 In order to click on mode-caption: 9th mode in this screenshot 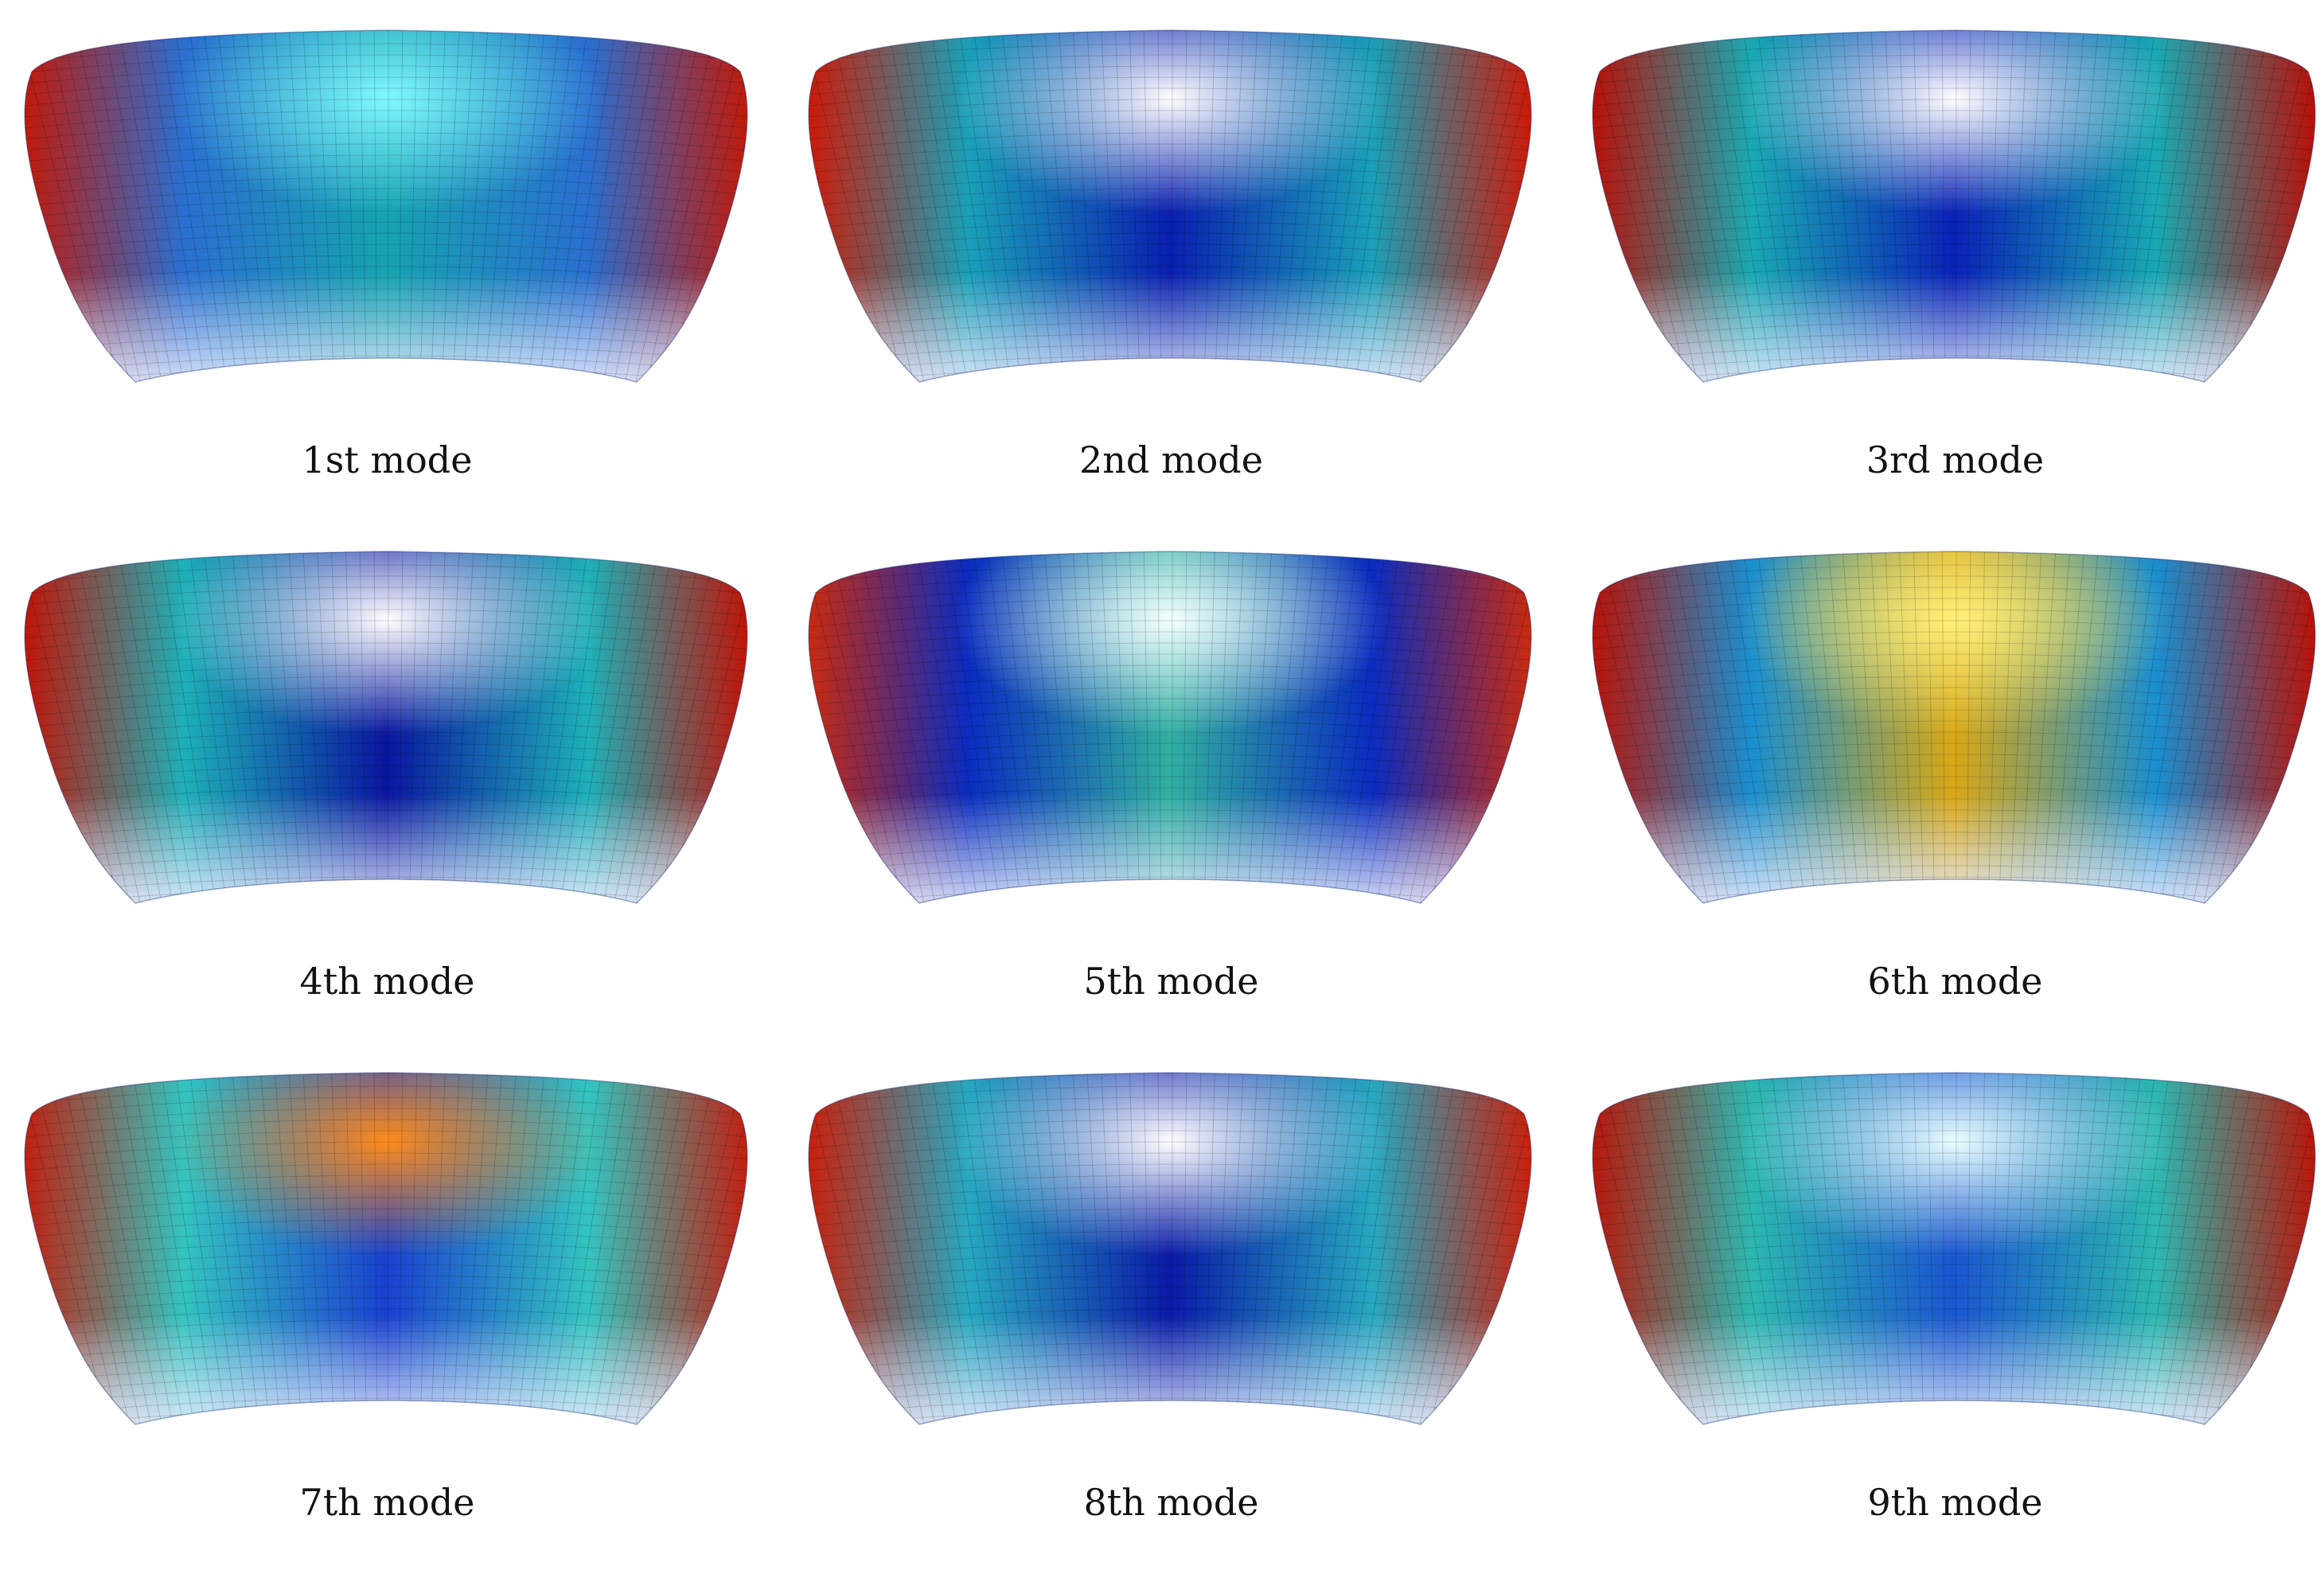, I will do `click(1955, 1502)`.